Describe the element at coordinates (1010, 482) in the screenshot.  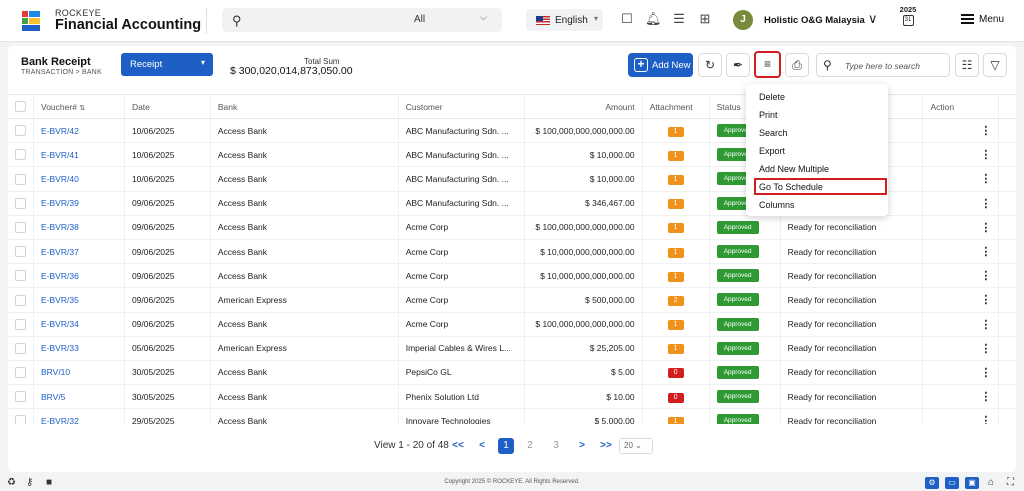
I see `fullscreen-icon: ⛶` at that location.